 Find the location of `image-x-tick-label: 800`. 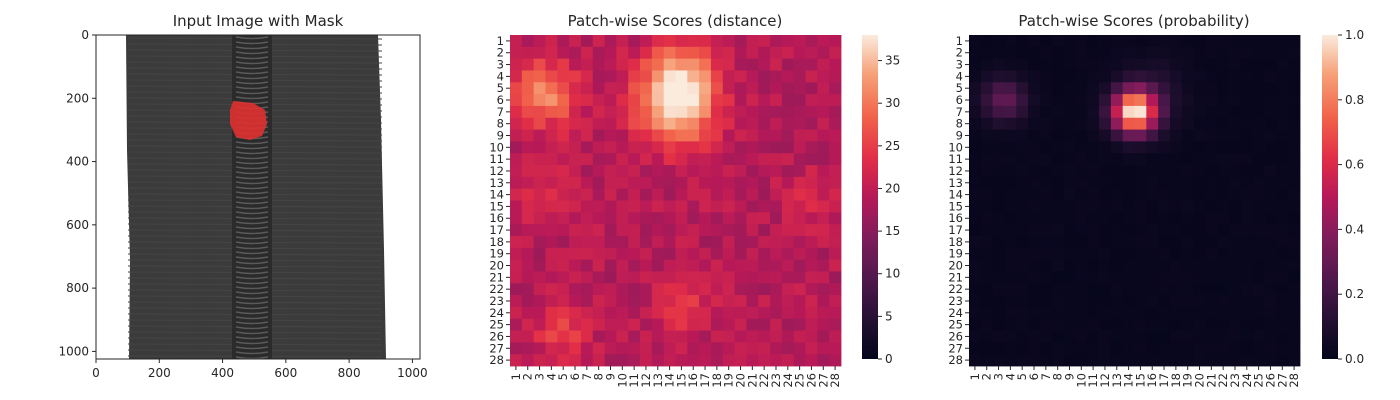

image-x-tick-label: 800 is located at coordinates (349, 373).